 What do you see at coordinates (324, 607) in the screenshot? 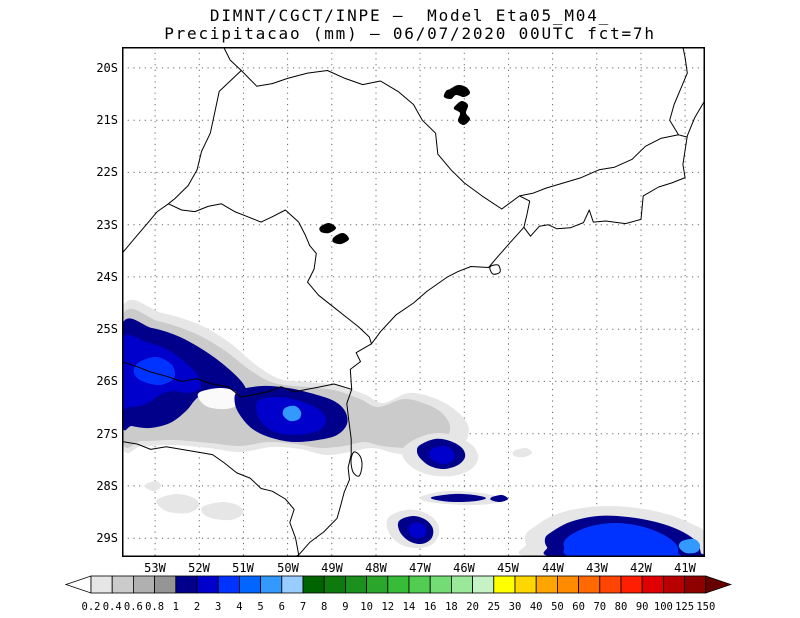
I see `colorbar-label: 8` at bounding box center [324, 607].